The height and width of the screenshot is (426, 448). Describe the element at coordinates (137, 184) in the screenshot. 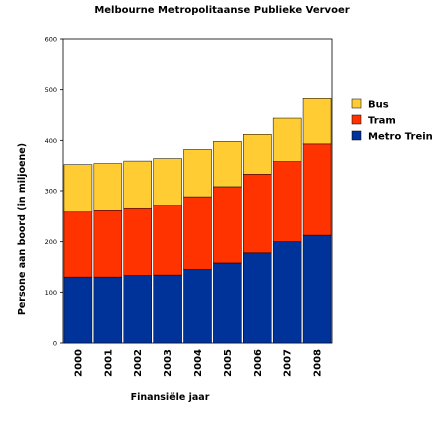

I see `bar-segment-bus-2002` at that location.